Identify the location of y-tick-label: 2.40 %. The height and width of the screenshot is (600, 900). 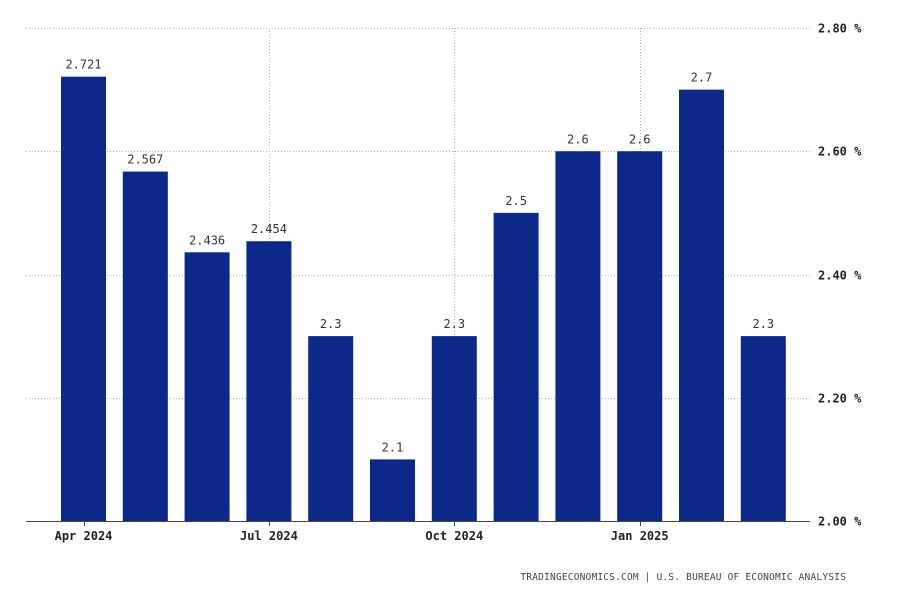
(840, 276).